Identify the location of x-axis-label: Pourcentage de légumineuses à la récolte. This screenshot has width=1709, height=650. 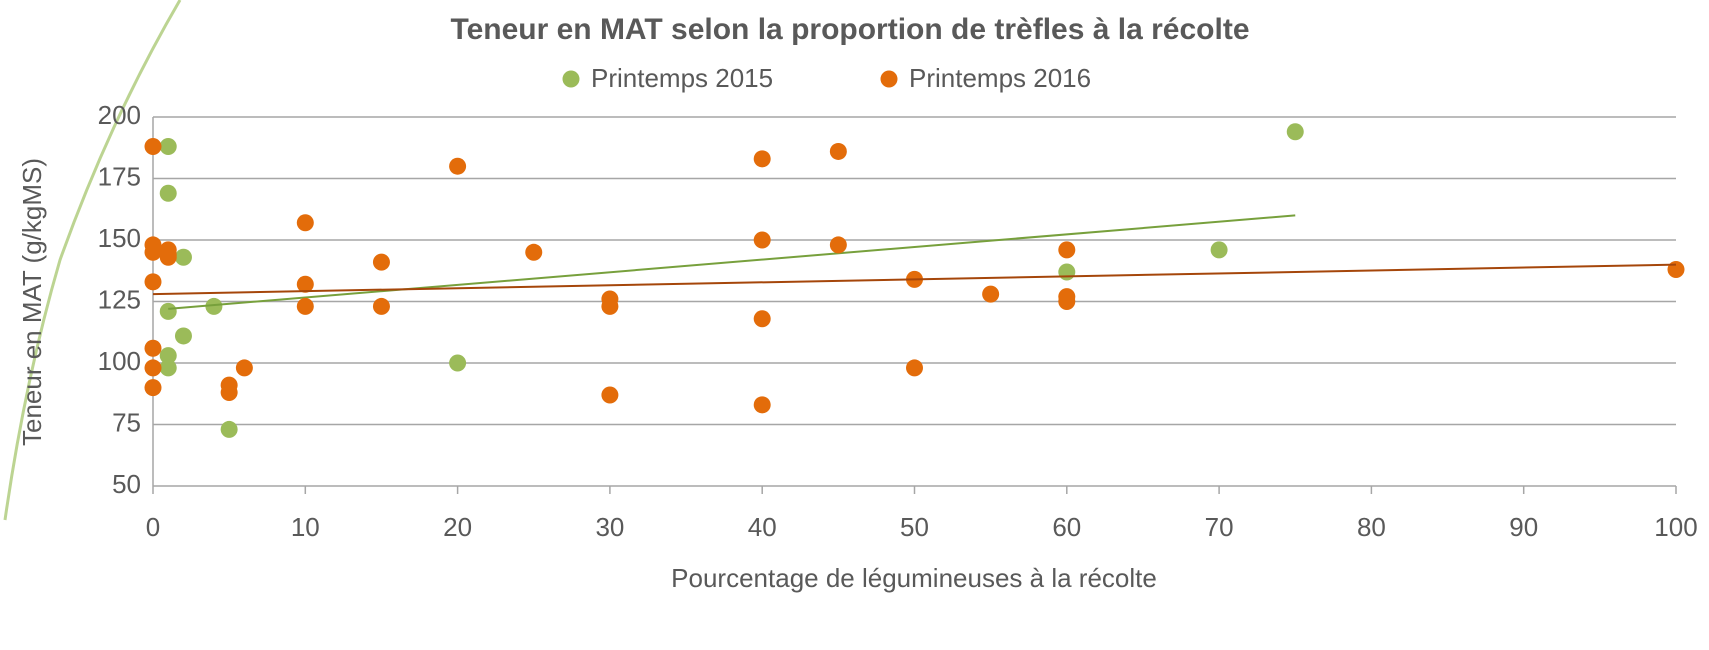
(914, 578).